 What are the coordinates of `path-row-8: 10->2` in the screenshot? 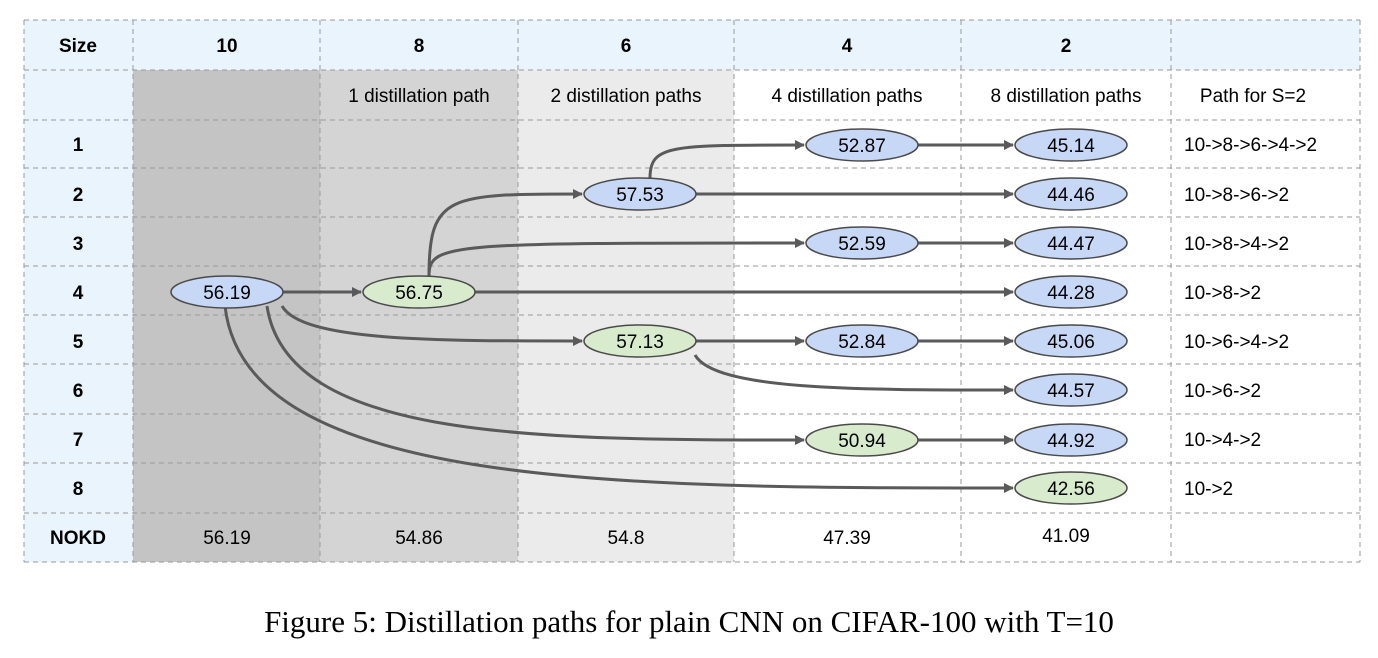 It's located at (1208, 489).